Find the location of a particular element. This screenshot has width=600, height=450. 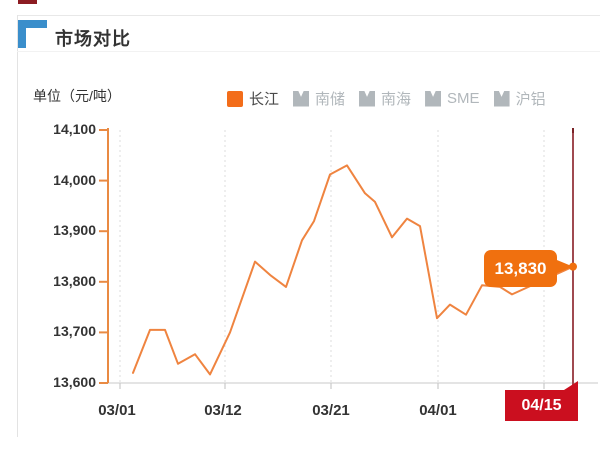

legend-label: SME is located at coordinates (463, 98).